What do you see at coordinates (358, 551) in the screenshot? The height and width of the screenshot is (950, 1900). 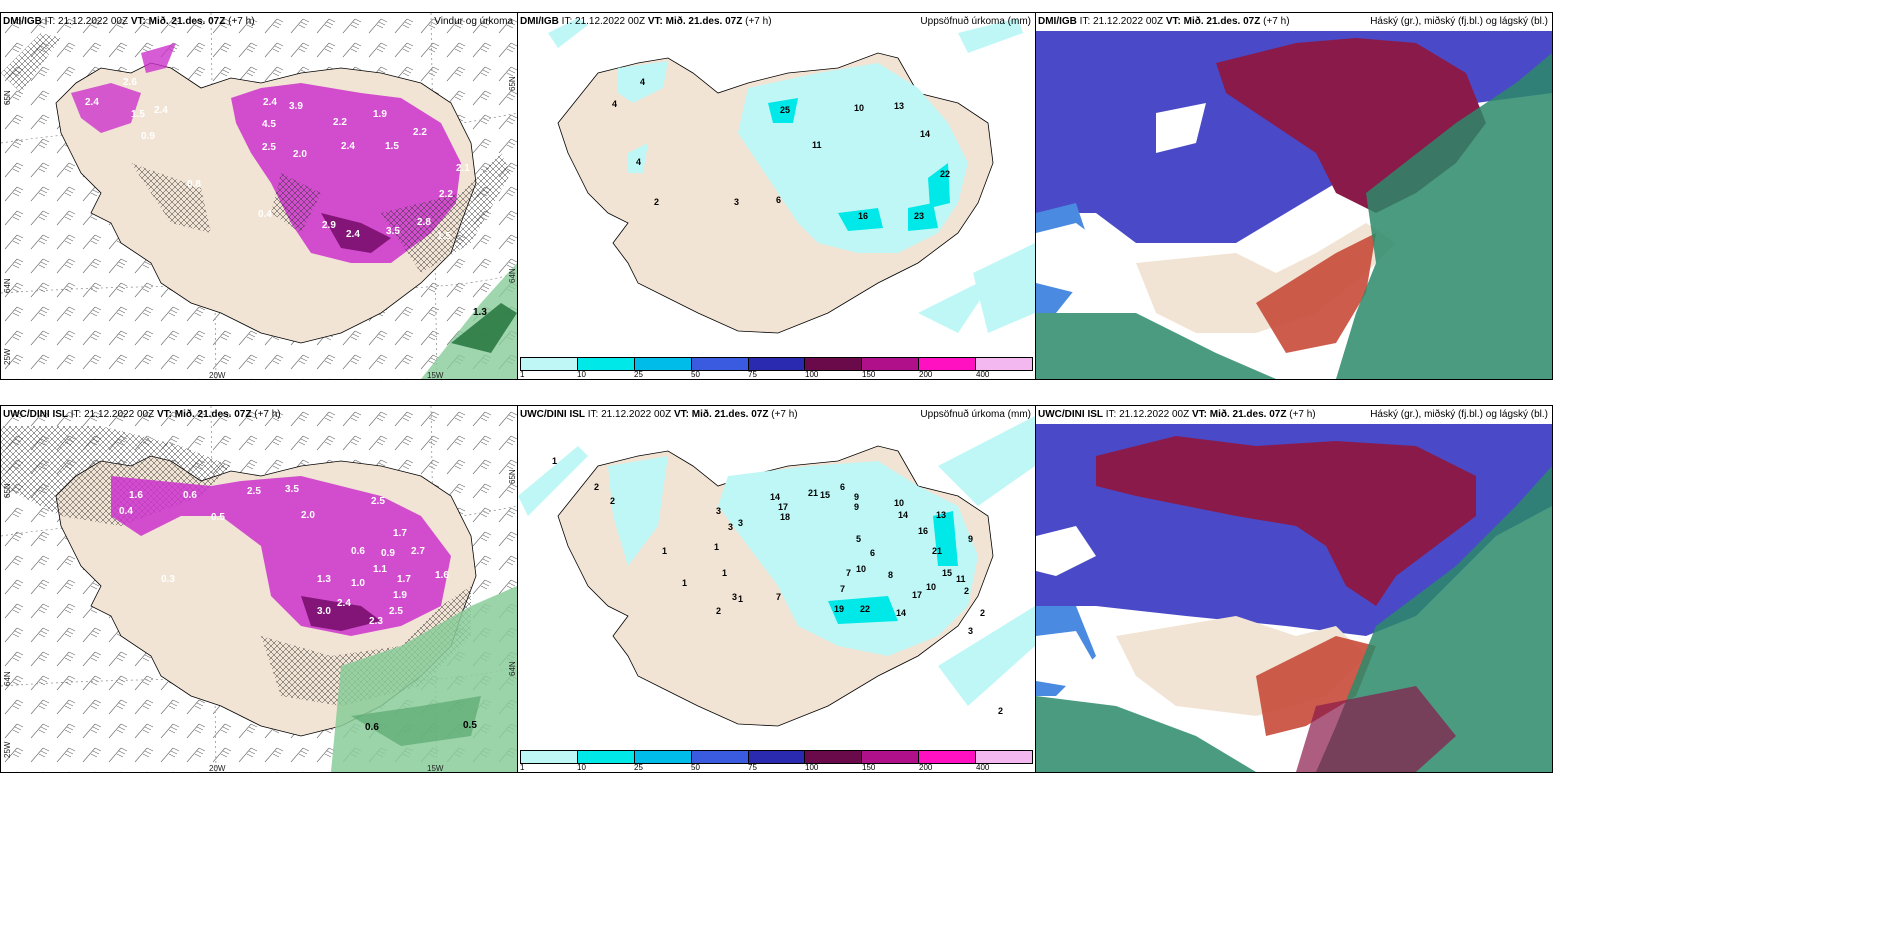 I see `map-value: 0.6` at bounding box center [358, 551].